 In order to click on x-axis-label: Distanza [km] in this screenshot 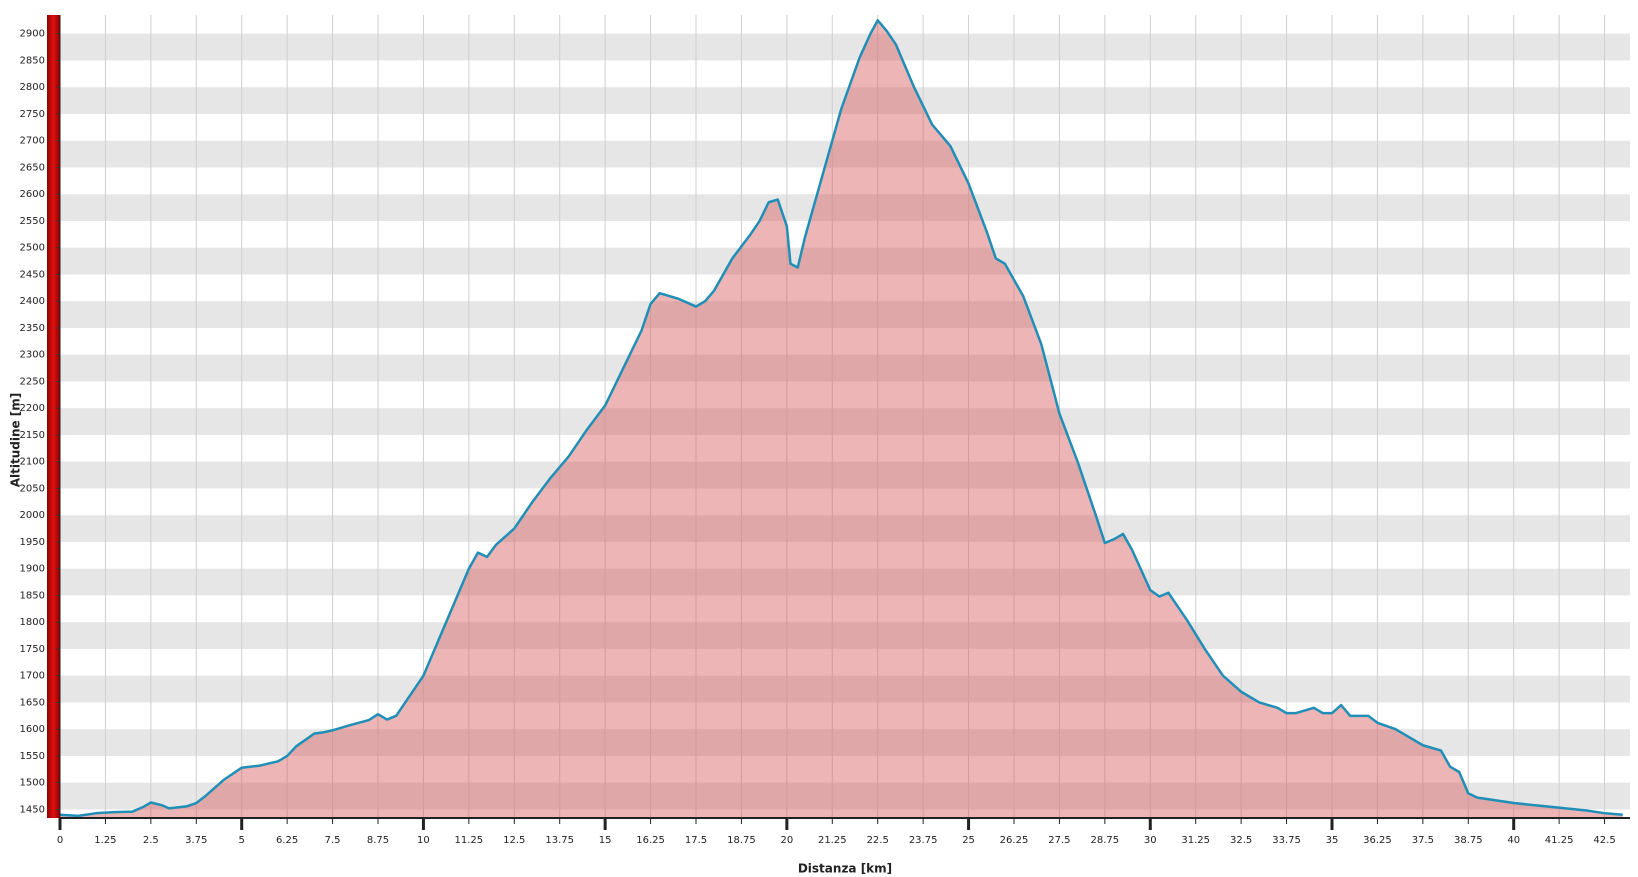, I will do `click(845, 869)`.